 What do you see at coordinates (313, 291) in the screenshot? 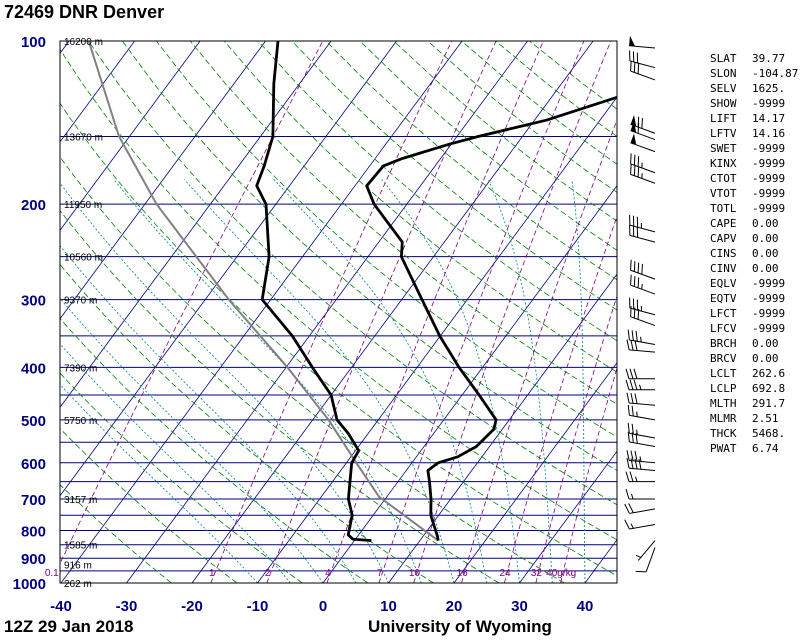
I see `sounding-line` at bounding box center [313, 291].